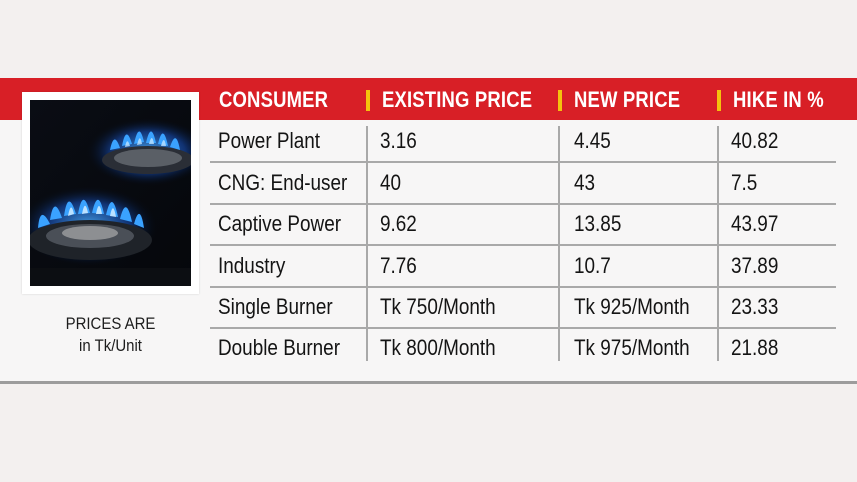  Describe the element at coordinates (627, 99) in the screenshot. I see `header-new-price: NEW PRICE` at that location.